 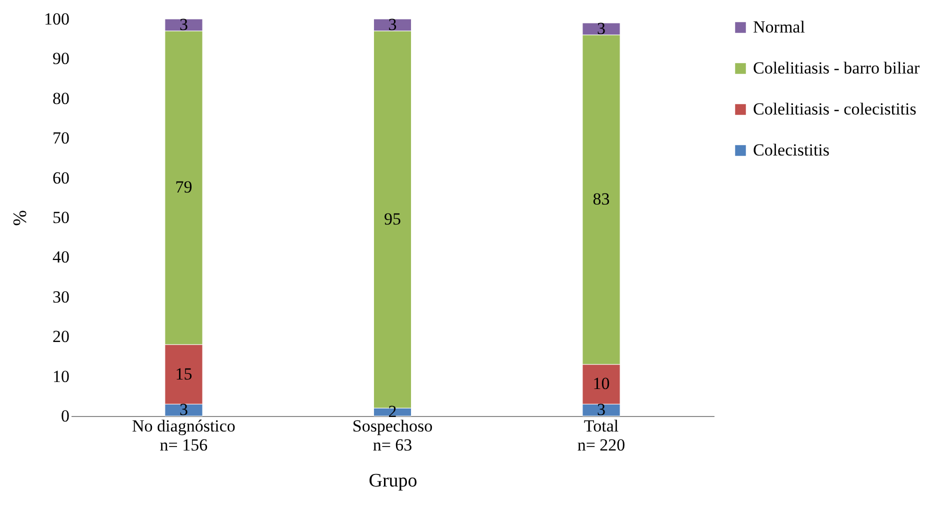 What do you see at coordinates (61, 58) in the screenshot?
I see `y-tick-label: 90` at bounding box center [61, 58].